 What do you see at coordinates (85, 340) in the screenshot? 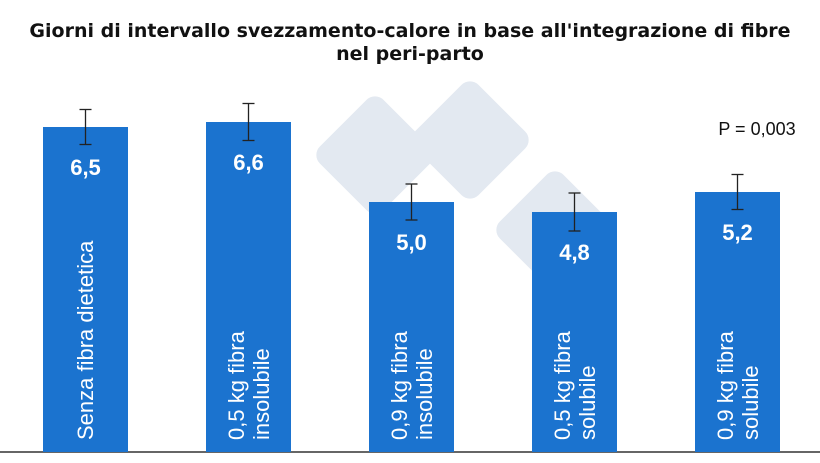
I see `category-label: Senza fibra dietetica` at bounding box center [85, 340].